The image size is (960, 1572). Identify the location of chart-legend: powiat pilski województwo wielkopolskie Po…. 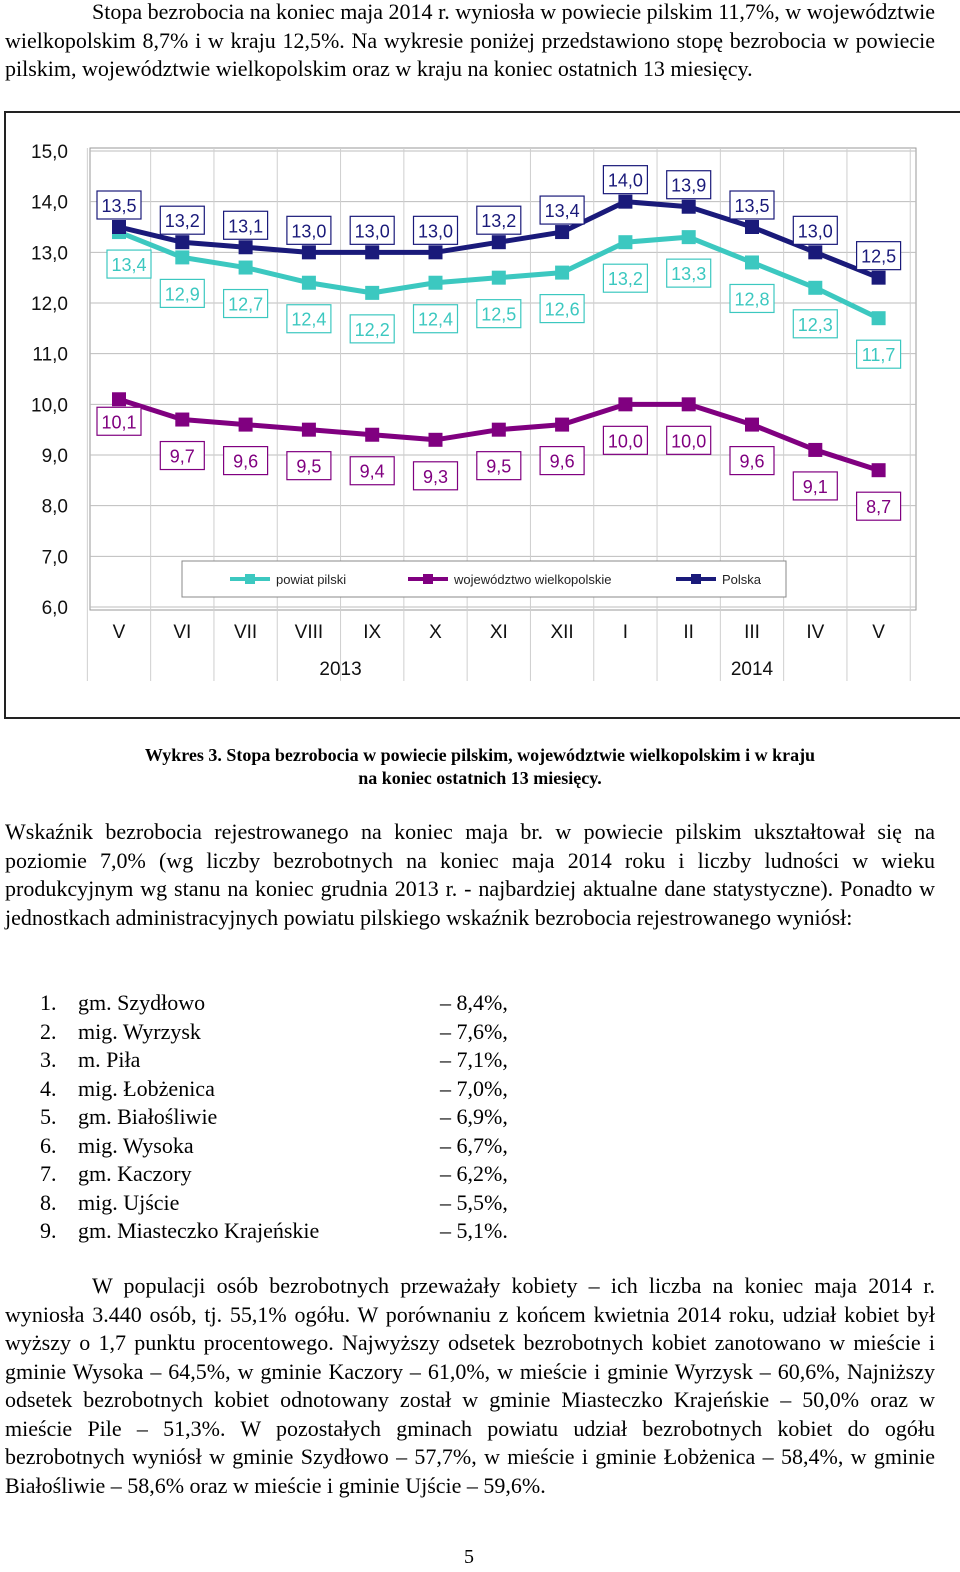
(484, 579).